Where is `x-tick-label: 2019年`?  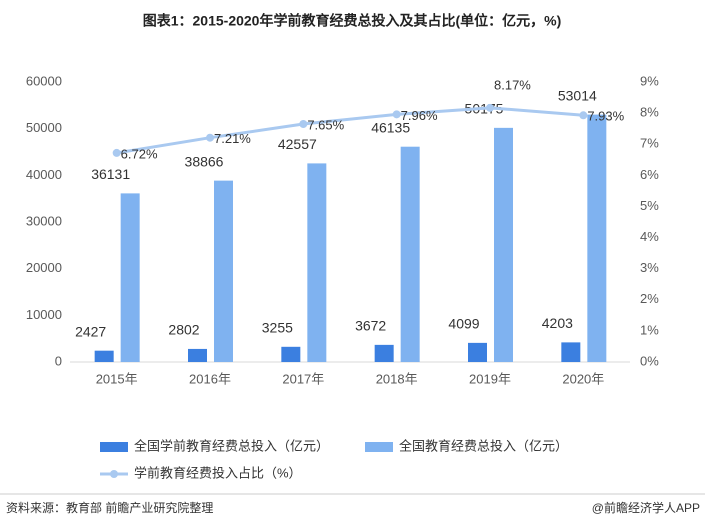
x-tick-label: 2019年 is located at coordinates (490, 378).